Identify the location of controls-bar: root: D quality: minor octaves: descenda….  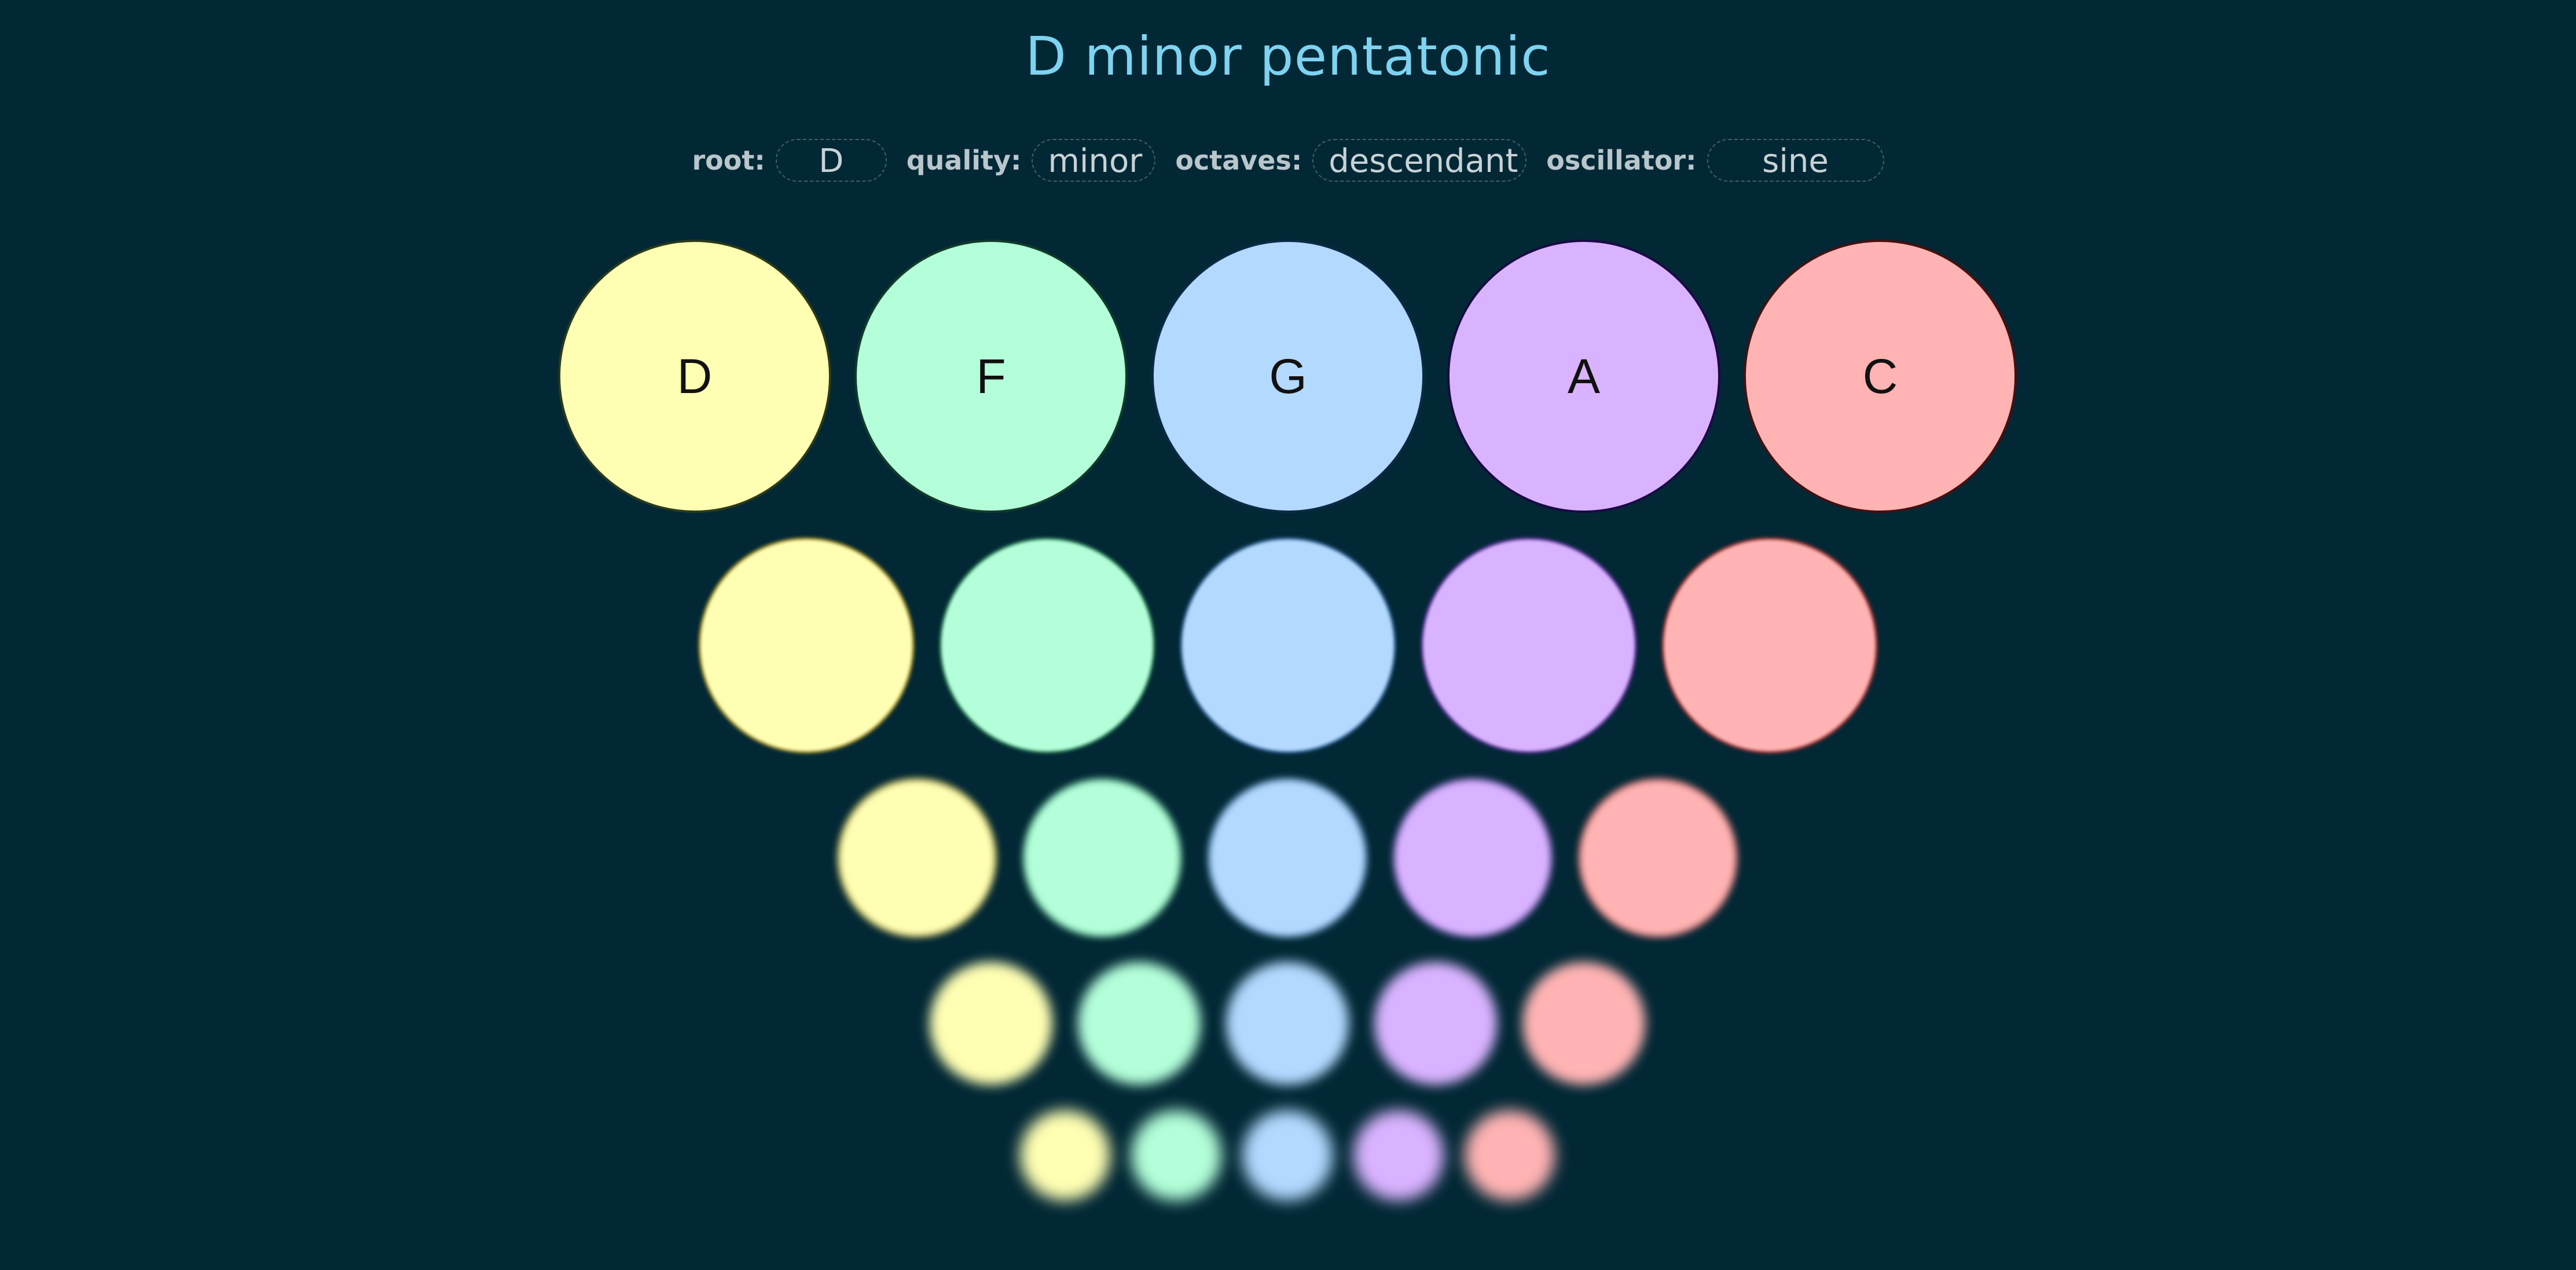
(1288, 160).